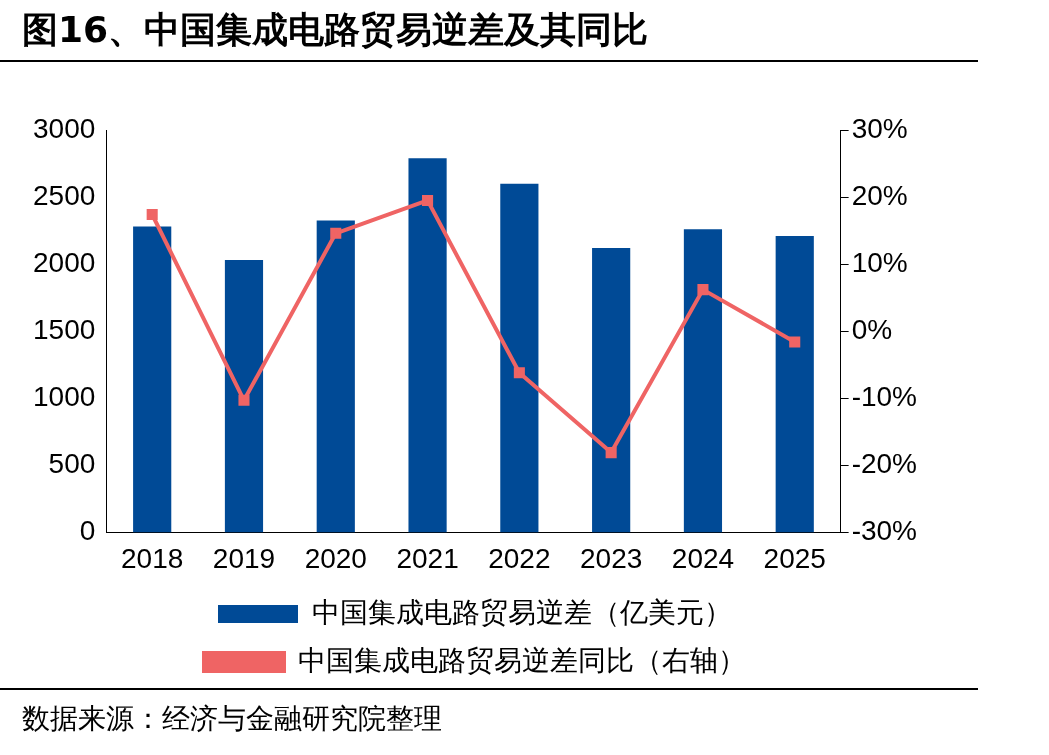 The width and height of the screenshot is (1049, 755). Describe the element at coordinates (884, 396) in the screenshot. I see `y2-tick-label: -10%` at that location.